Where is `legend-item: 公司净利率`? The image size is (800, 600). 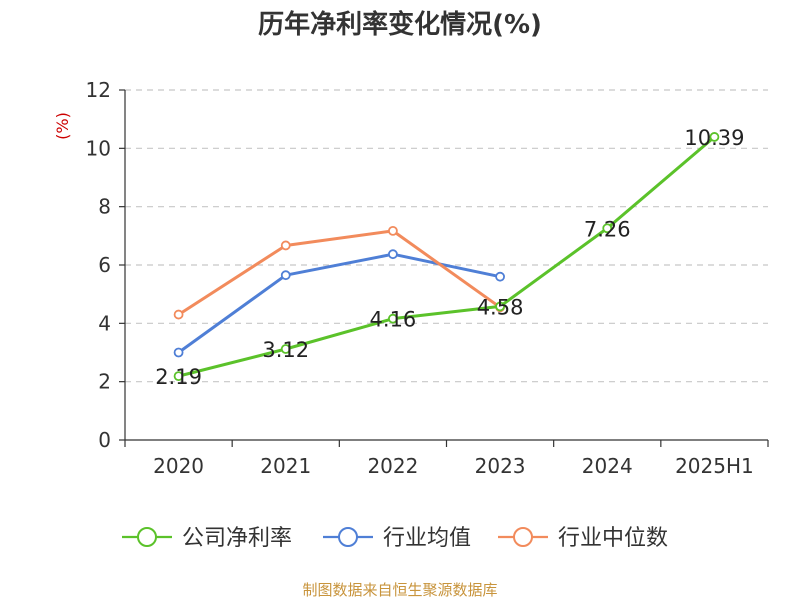
legend-item: 公司净利率 is located at coordinates (207, 538).